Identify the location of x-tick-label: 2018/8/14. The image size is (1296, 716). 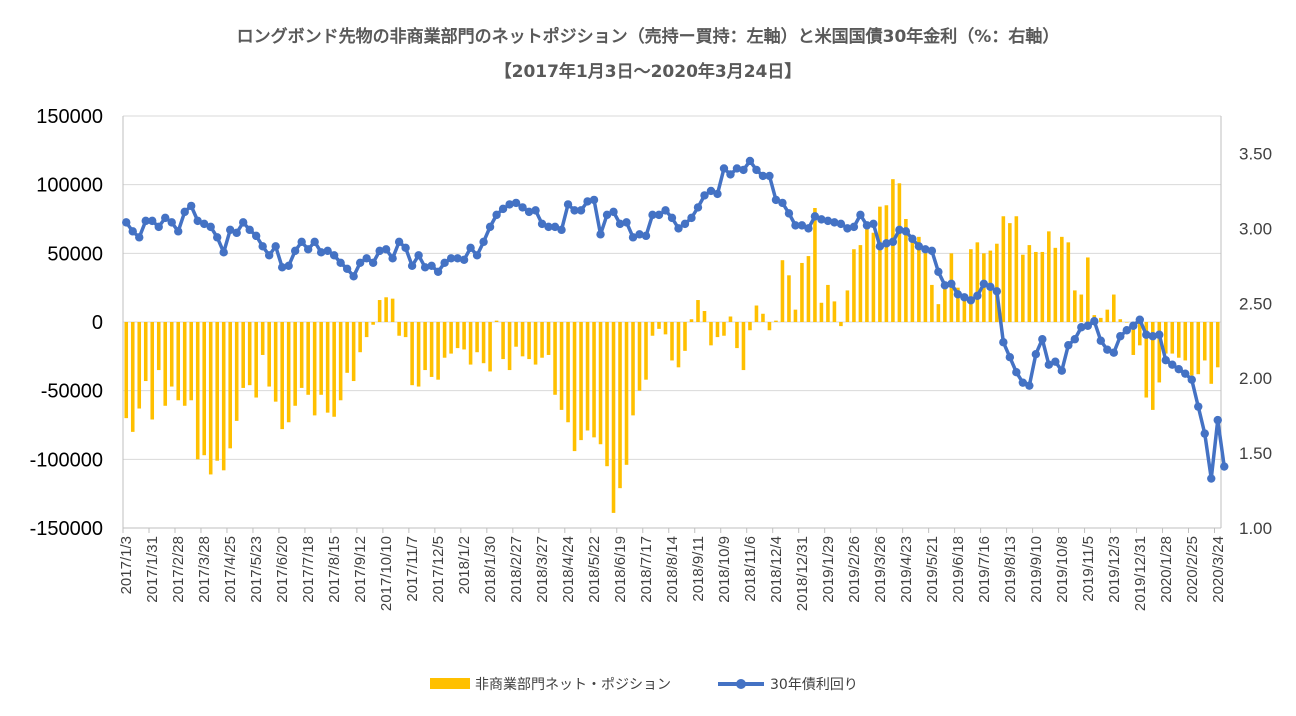
(672, 569).